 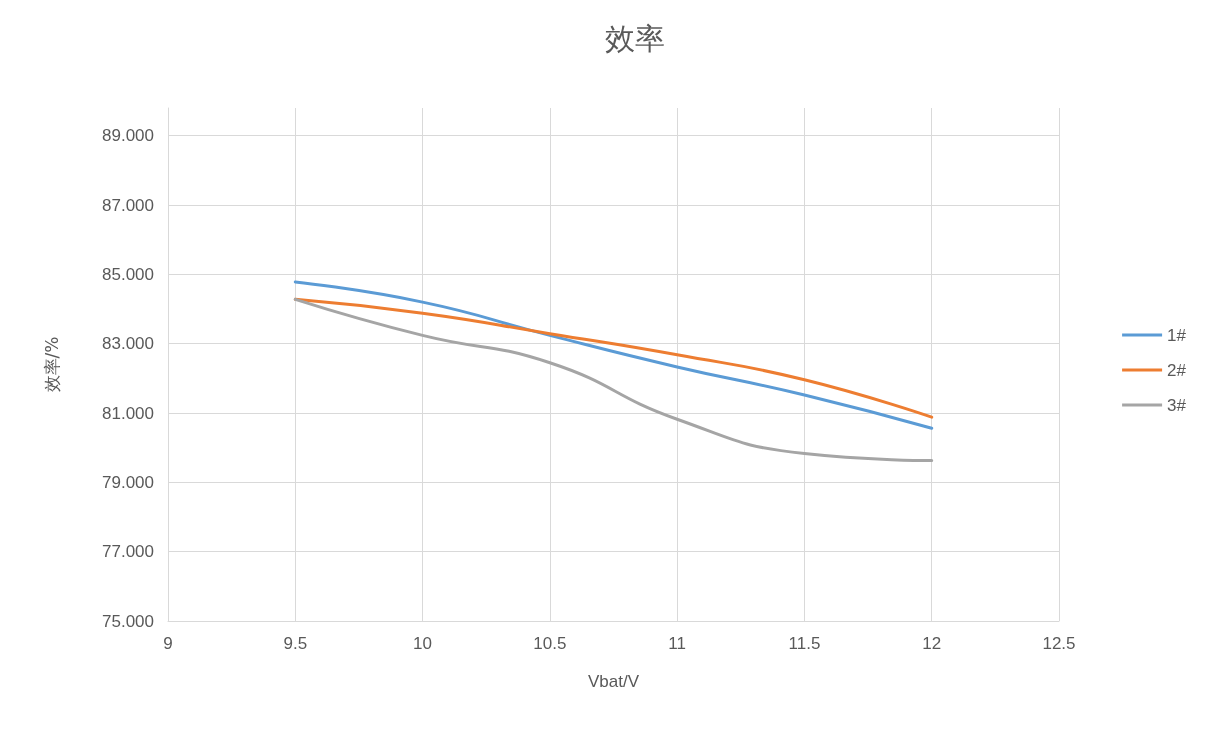 I want to click on y-tick-label: 77.000, so click(x=128, y=552).